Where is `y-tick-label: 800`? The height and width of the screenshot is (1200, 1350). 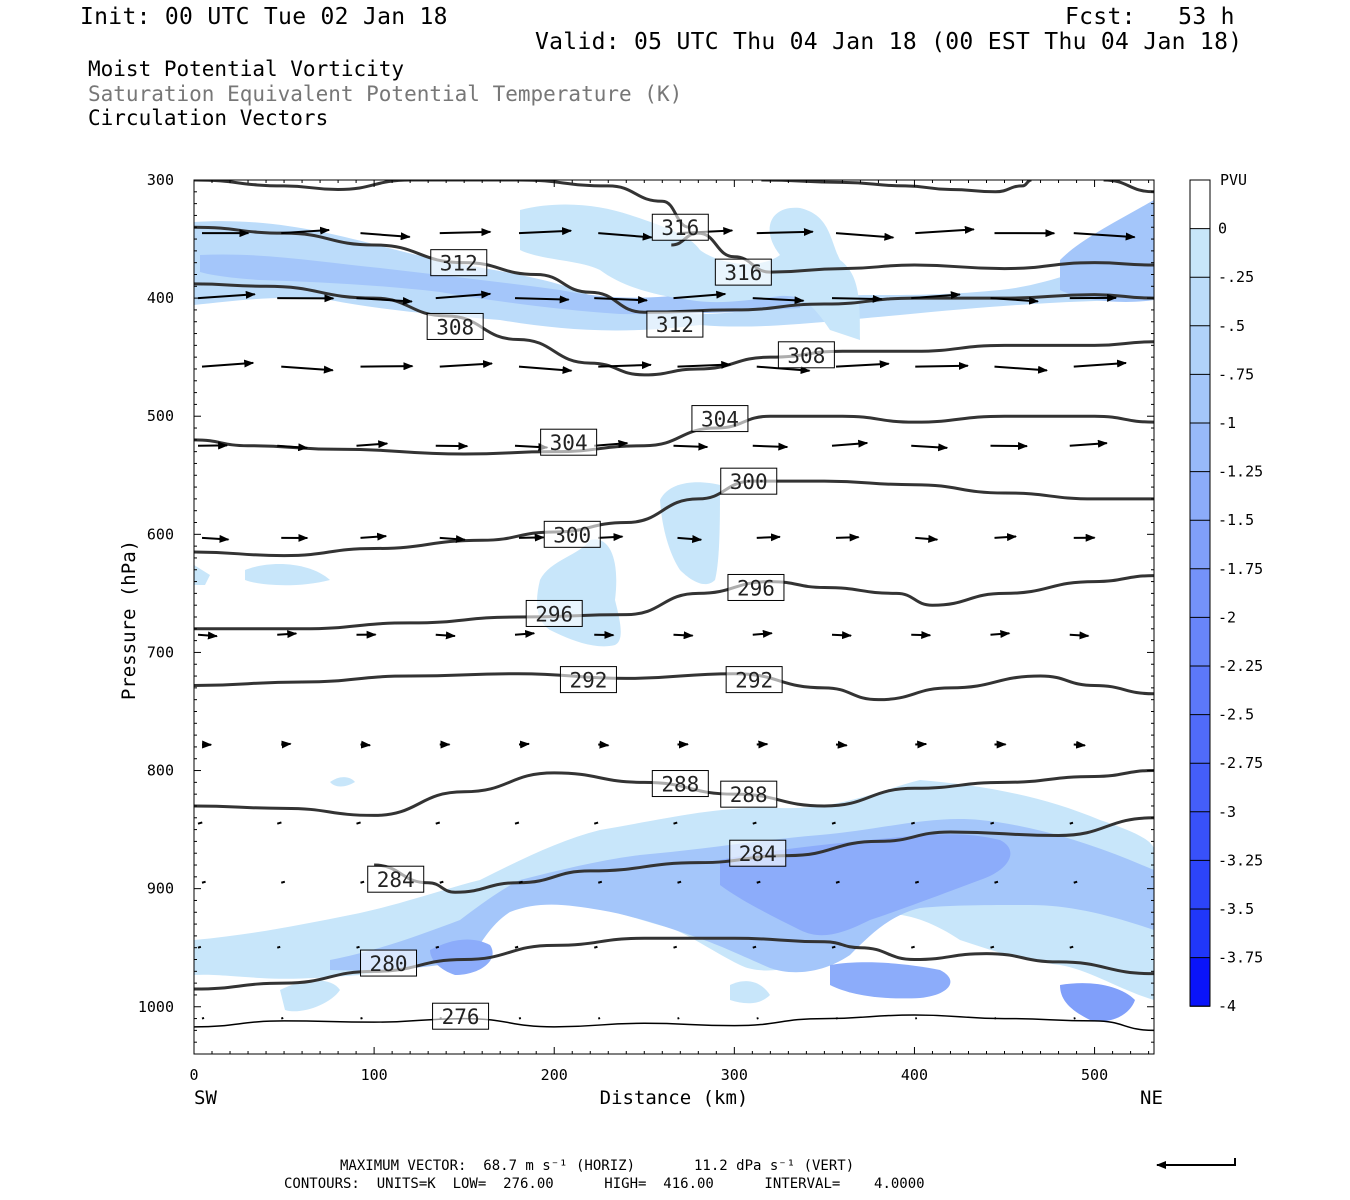 y-tick-label: 800 is located at coordinates (160, 771).